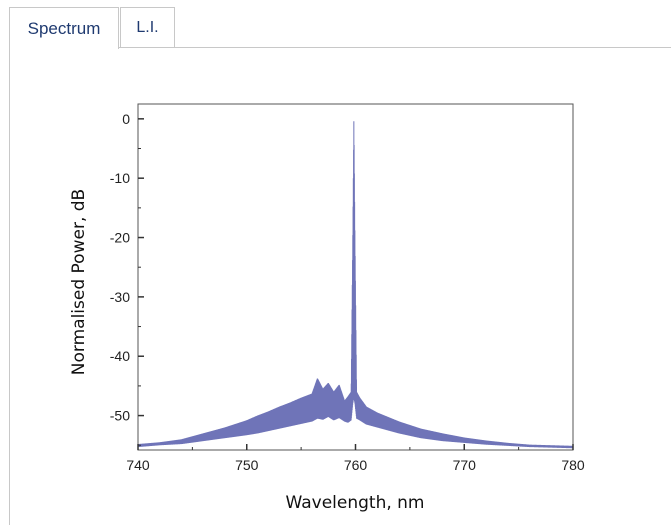 This screenshot has height=525, width=671. I want to click on tab-bar: Spectrum L.I., so click(335, 24).